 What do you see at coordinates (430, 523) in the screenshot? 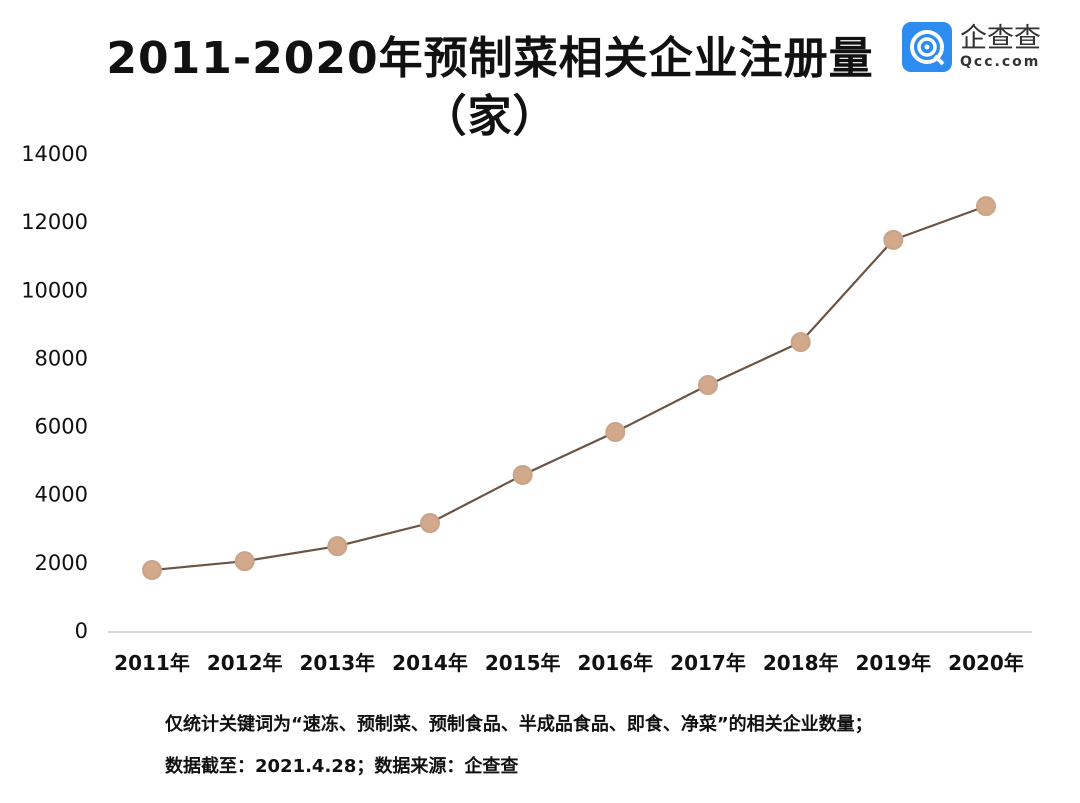
I see `data-point-2014年` at bounding box center [430, 523].